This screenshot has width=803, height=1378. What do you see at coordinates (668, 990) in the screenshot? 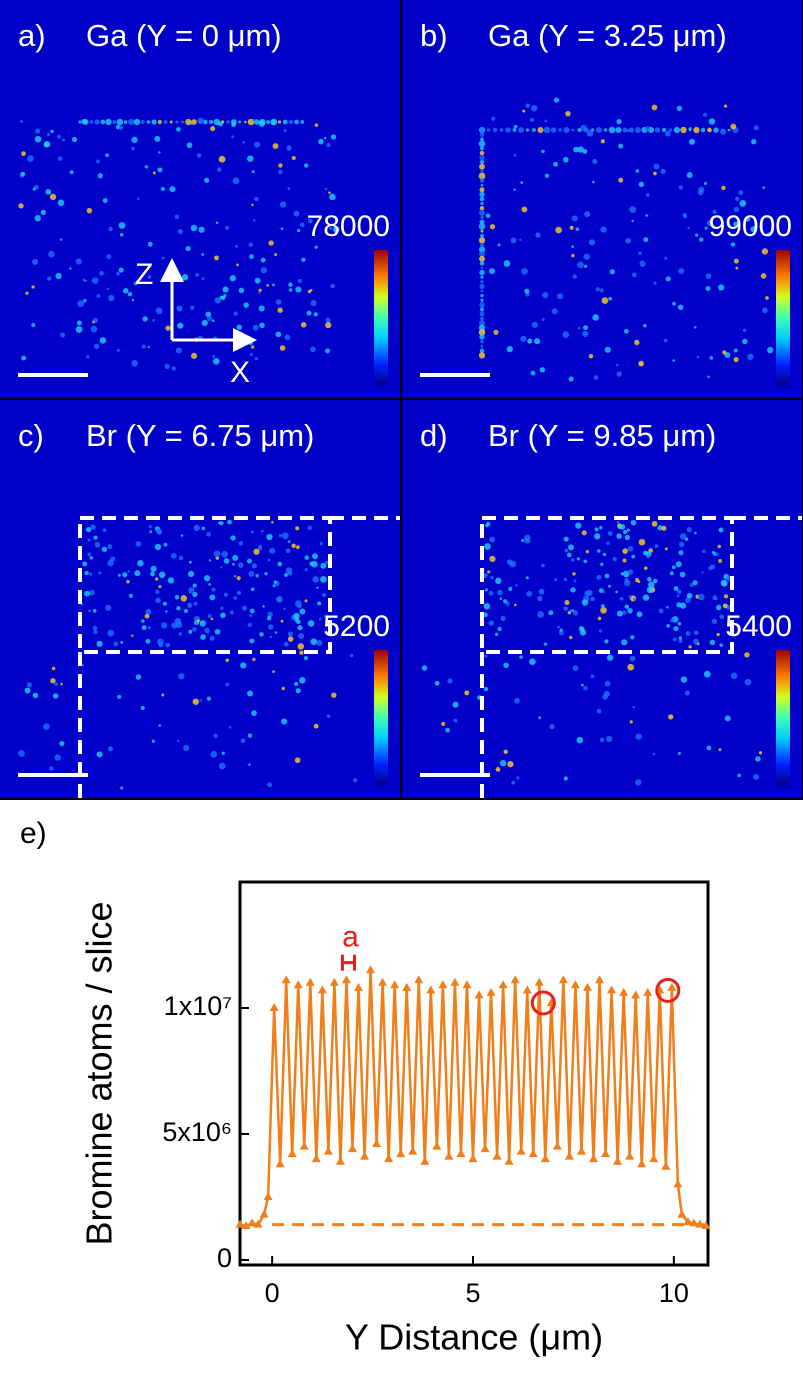
I see `highlight-circle` at bounding box center [668, 990].